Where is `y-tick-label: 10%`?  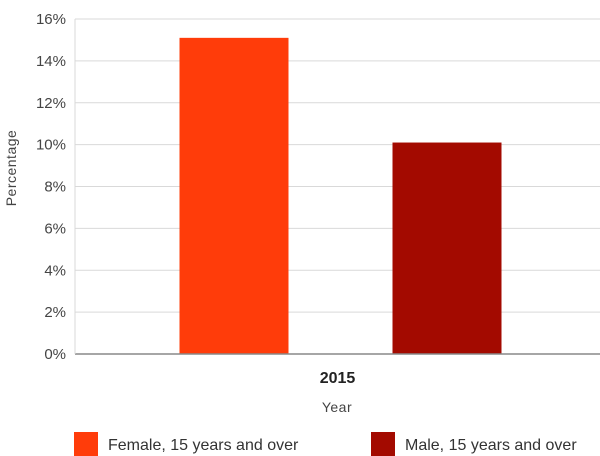
y-tick-label: 10% is located at coordinates (51, 145).